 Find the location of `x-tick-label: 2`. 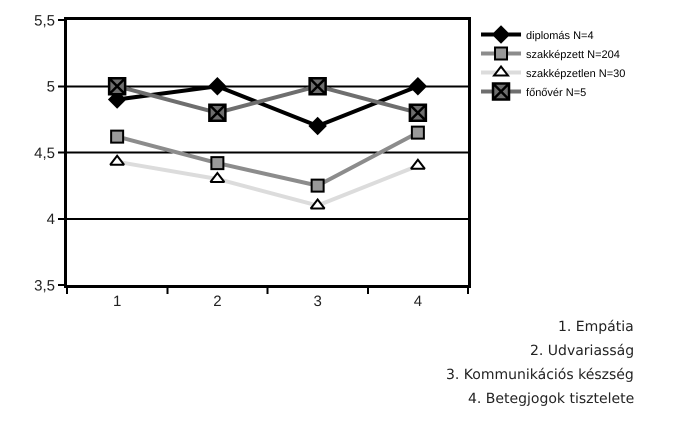

x-tick-label: 2 is located at coordinates (217, 301).